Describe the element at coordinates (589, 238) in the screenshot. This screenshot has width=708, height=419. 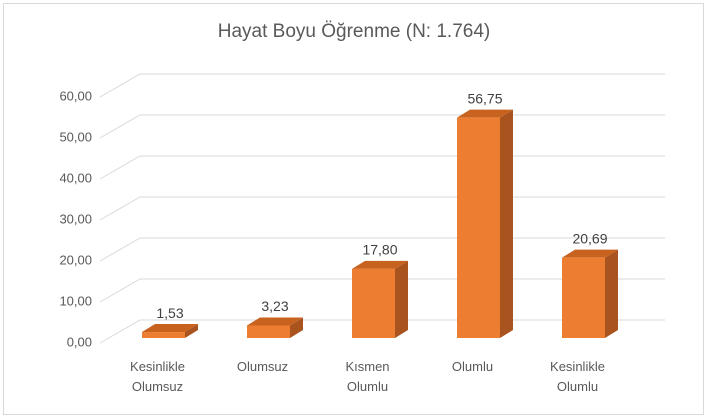
I see `data-label: 20,69` at that location.